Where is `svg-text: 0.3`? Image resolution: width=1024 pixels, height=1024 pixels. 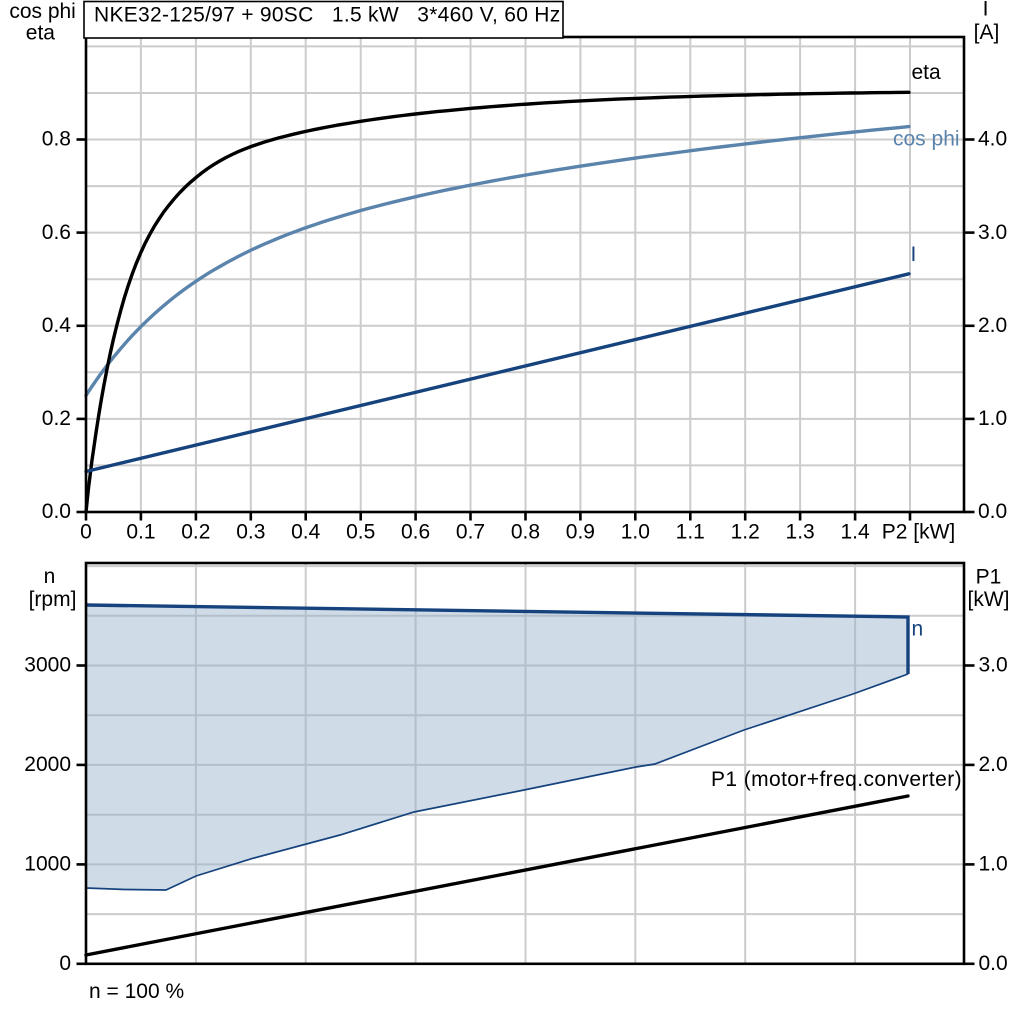 svg-text: 0.3 is located at coordinates (250, 531).